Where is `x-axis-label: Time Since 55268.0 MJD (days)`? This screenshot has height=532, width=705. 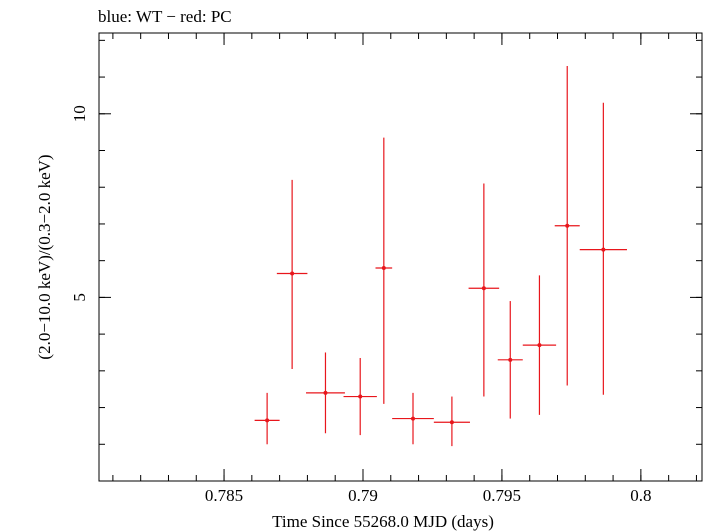 x-axis-label: Time Since 55268.0 MJD (days) is located at coordinates (383, 521).